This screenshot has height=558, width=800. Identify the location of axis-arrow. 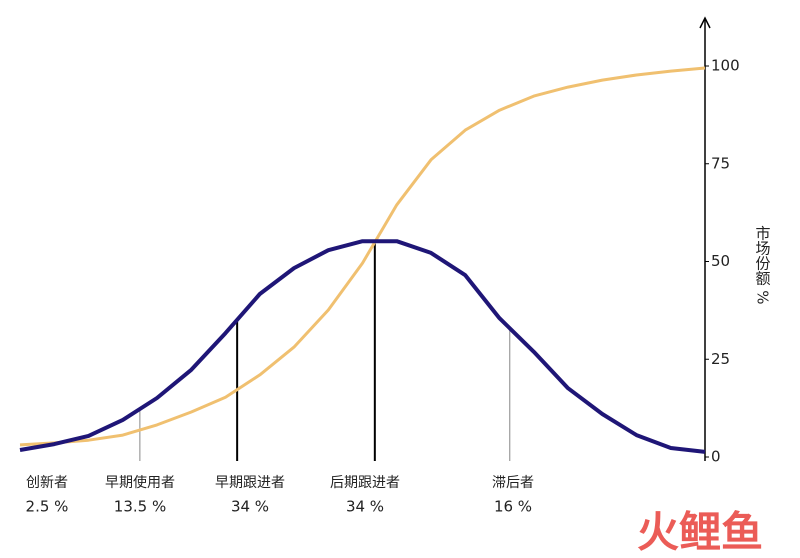
(705, 22).